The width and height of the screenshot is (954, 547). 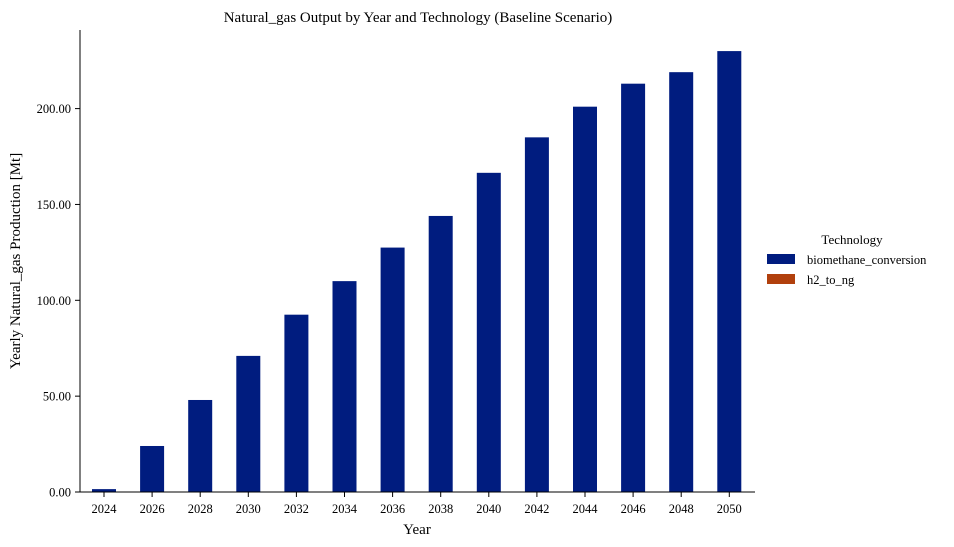 What do you see at coordinates (105, 509) in the screenshot?
I see `x-tick-label: 2024` at bounding box center [105, 509].